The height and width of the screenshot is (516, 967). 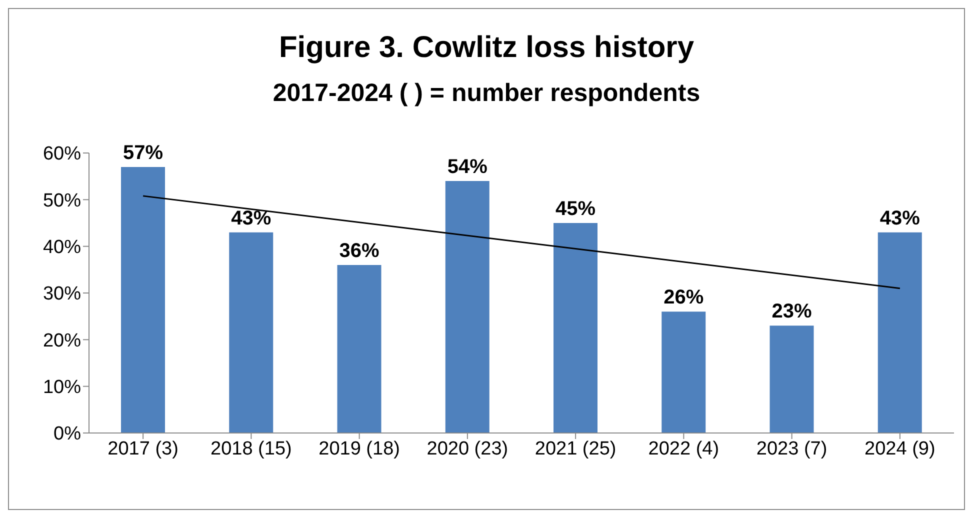 I want to click on chart-title: Figure 3. Cowlitz loss history, so click(x=487, y=48).